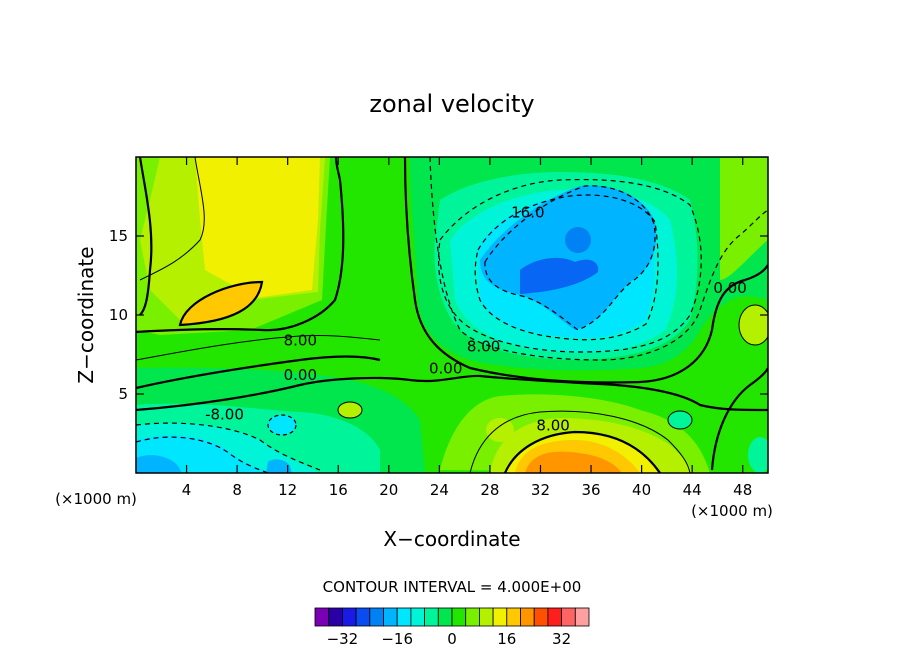 The width and height of the screenshot is (904, 654). I want to click on band-m16-up, so click(568, 257).